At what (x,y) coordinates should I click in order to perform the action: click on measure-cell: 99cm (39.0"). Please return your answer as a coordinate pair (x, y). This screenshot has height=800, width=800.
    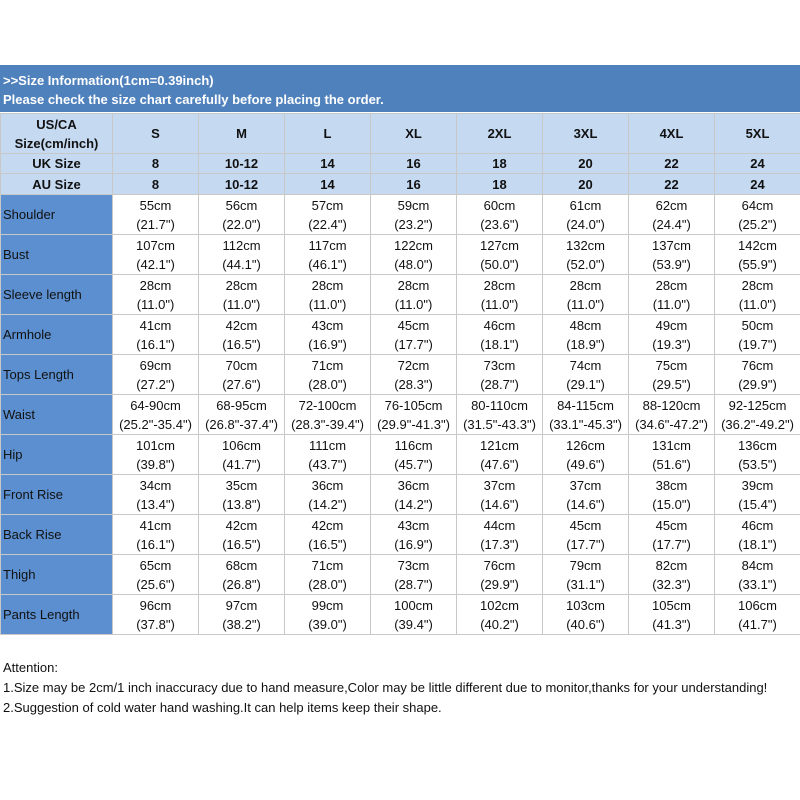
    Looking at the image, I should click on (327, 614).